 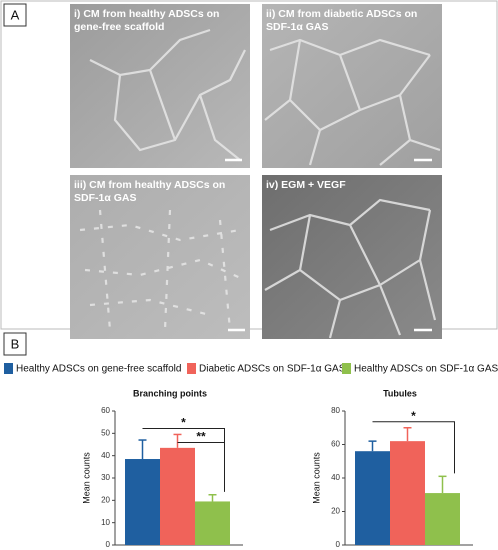 What do you see at coordinates (105, 522) in the screenshot?
I see `y-tick-label: 10` at bounding box center [105, 522].